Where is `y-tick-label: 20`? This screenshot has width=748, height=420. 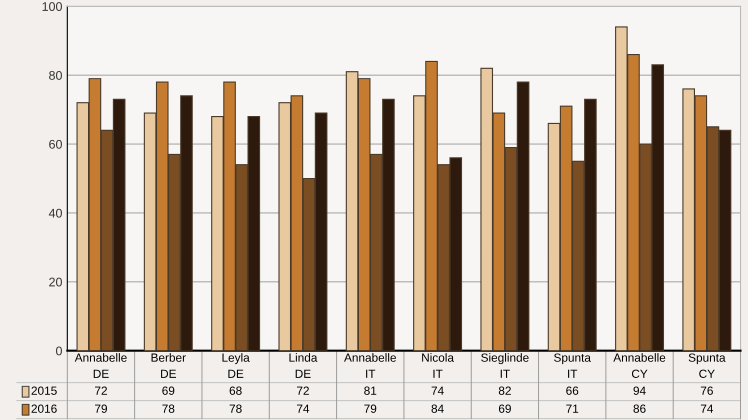 y-tick-label: 20 is located at coordinates (55, 282).